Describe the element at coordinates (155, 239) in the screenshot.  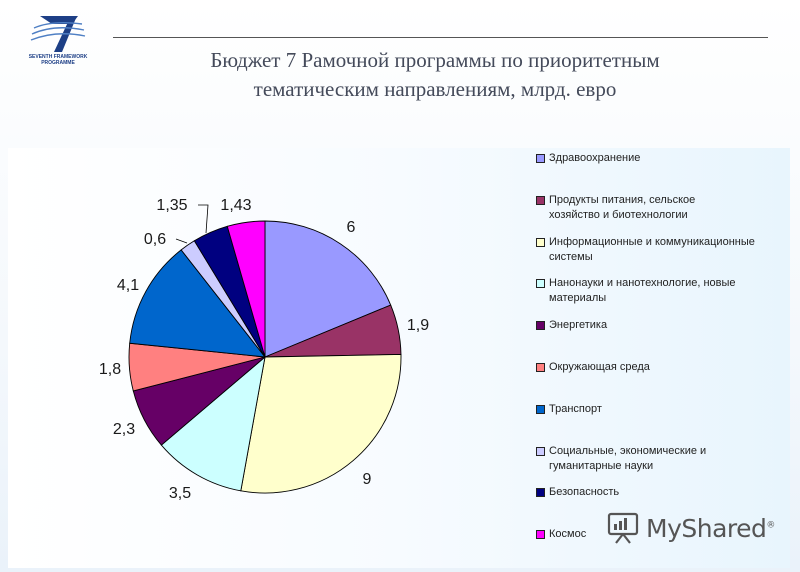
I see `pie-data-label: 0,6` at that location.